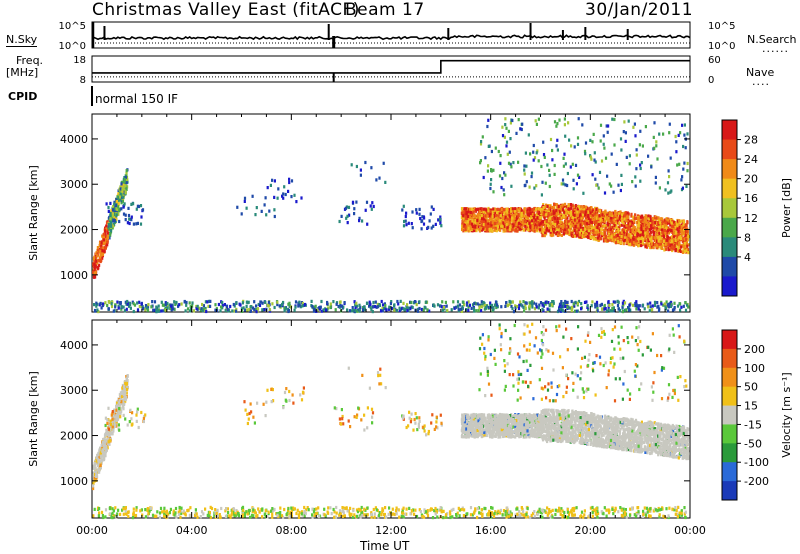 The width and height of the screenshot is (800, 554). Describe the element at coordinates (391, 35) in the screenshot. I see `noise-frame` at that location.